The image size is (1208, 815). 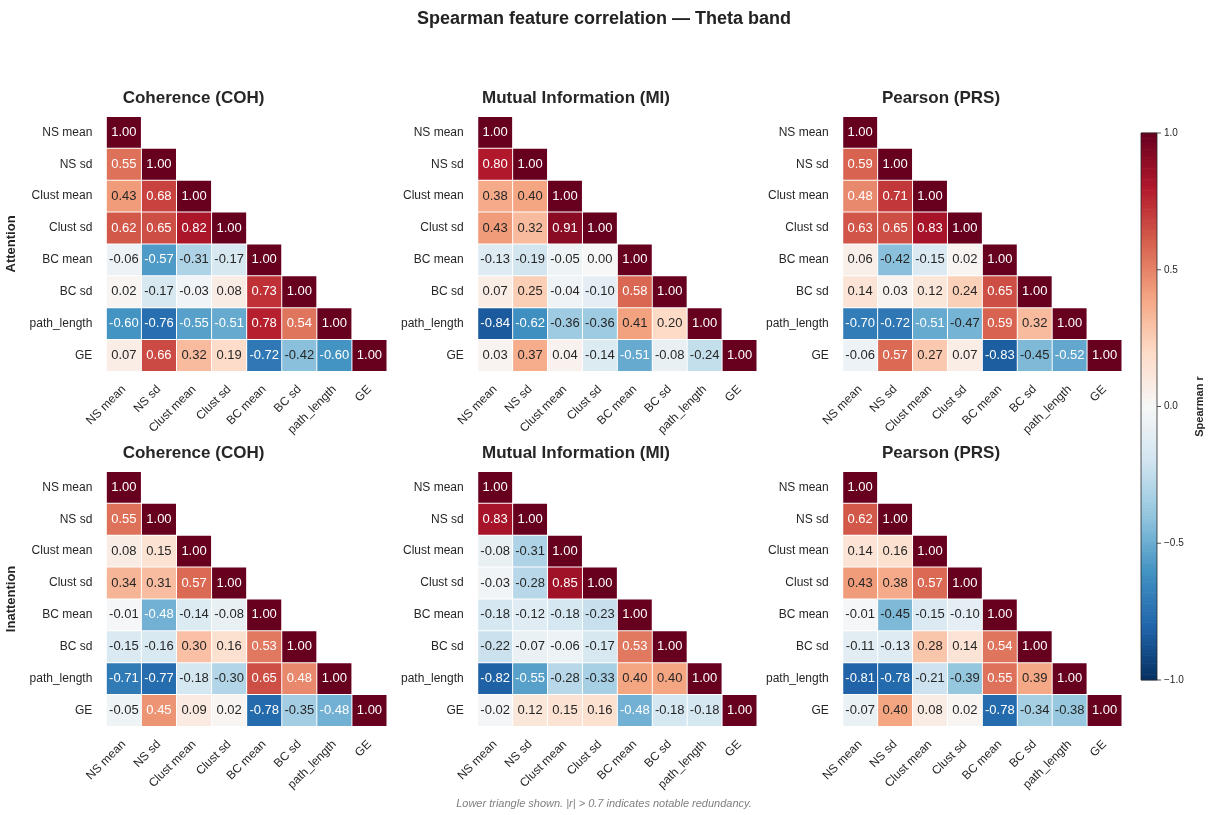 I want to click on data-label: -0.48, so click(x=334, y=710).